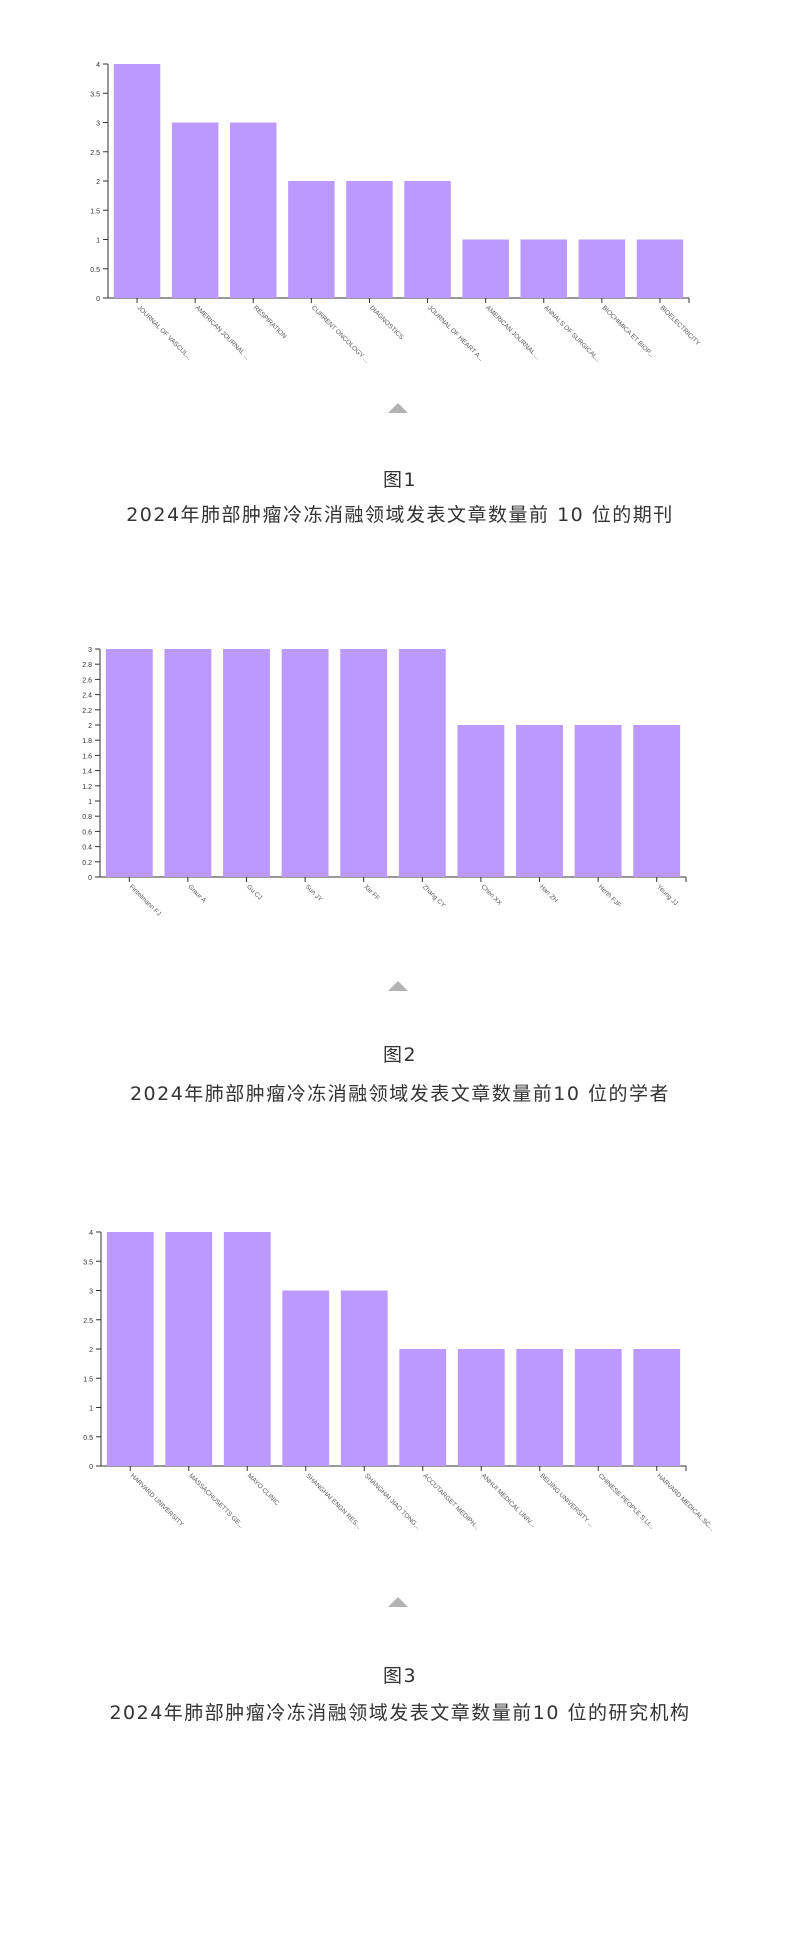 This screenshot has width=800, height=1945. What do you see at coordinates (548, 893) in the screenshot?
I see `x-tick-label: Han ZH` at bounding box center [548, 893].